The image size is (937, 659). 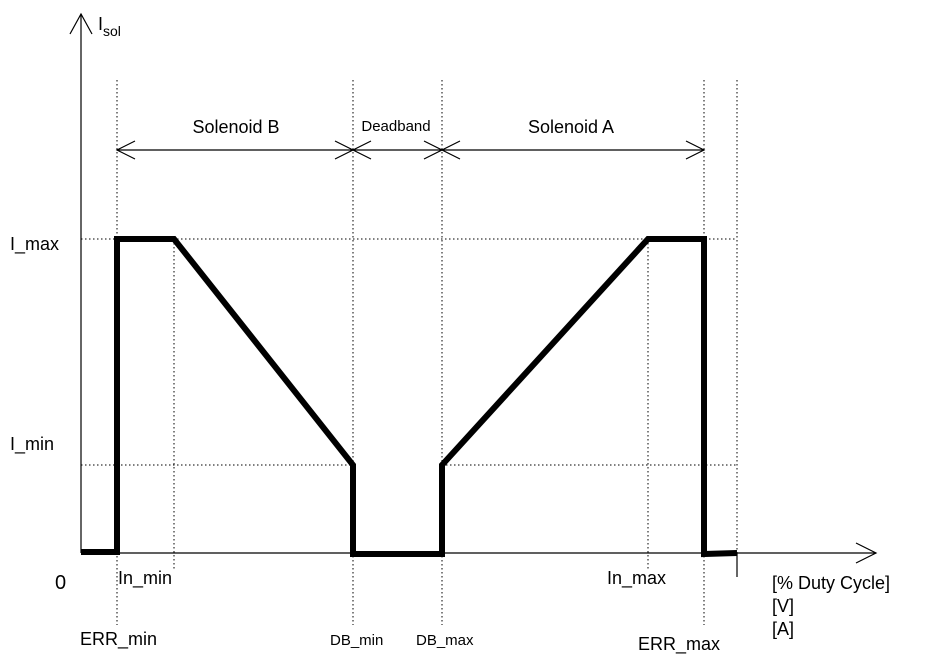 I want to click on db-max-label: DB_max, so click(x=445, y=640).